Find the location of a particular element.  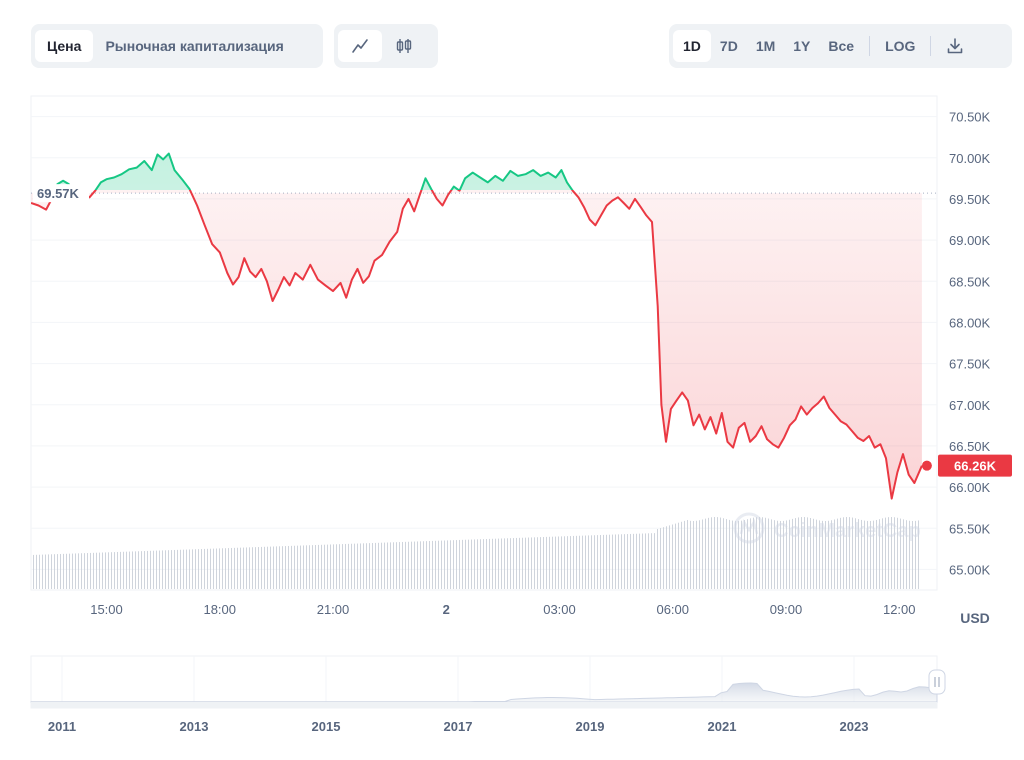

current-price-badge is located at coordinates (975, 465).